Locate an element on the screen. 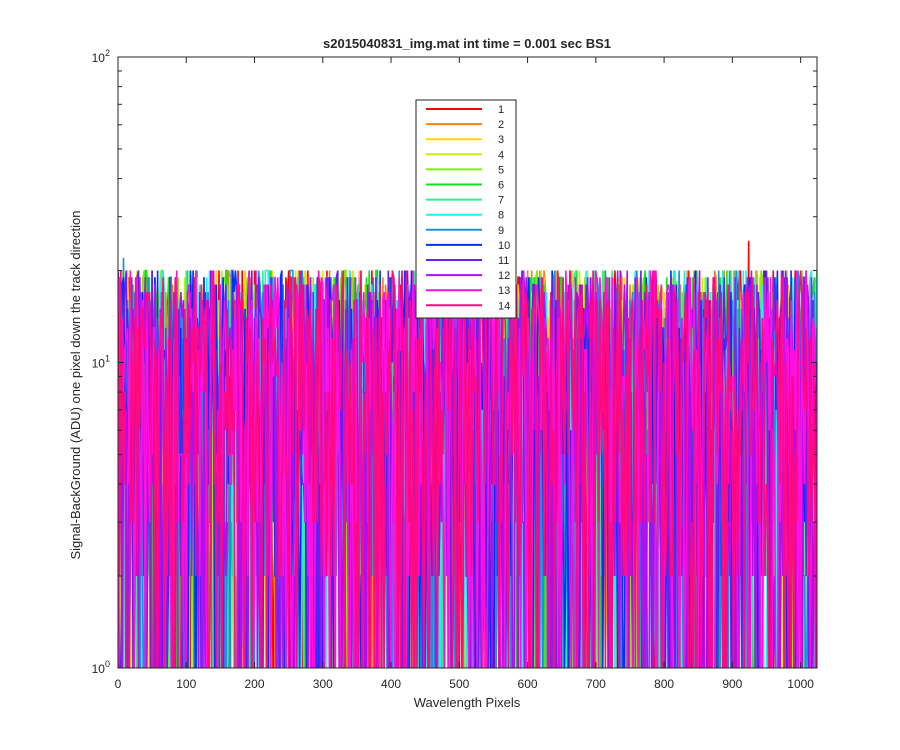 The width and height of the screenshot is (900, 750). x-tick-label: 1000 is located at coordinates (800, 684).